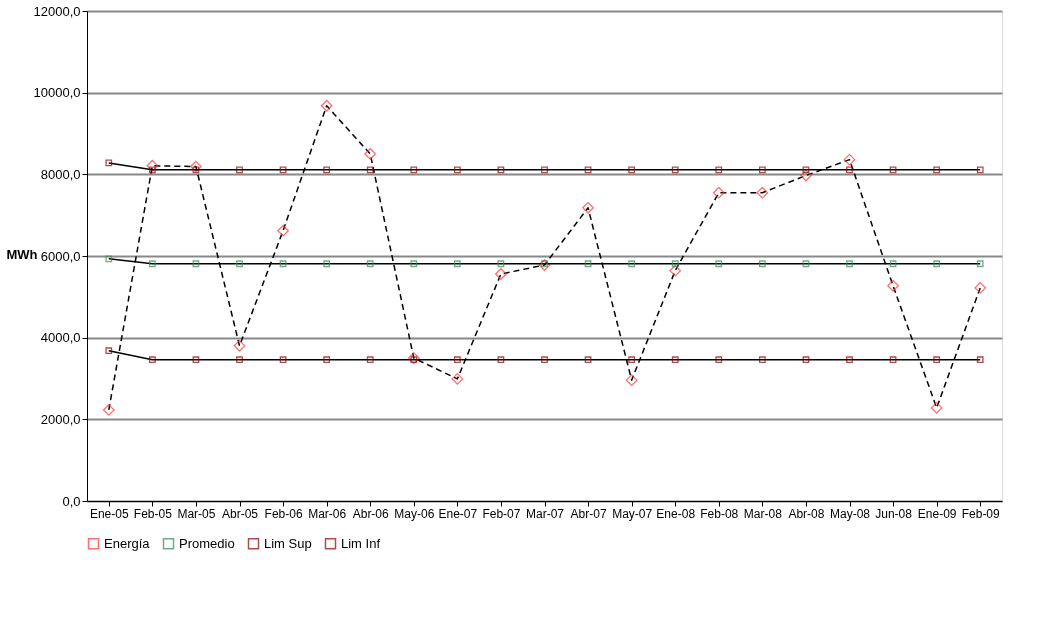  Describe the element at coordinates (806, 513) in the screenshot. I see `x-tick-label: Abr-08` at that location.